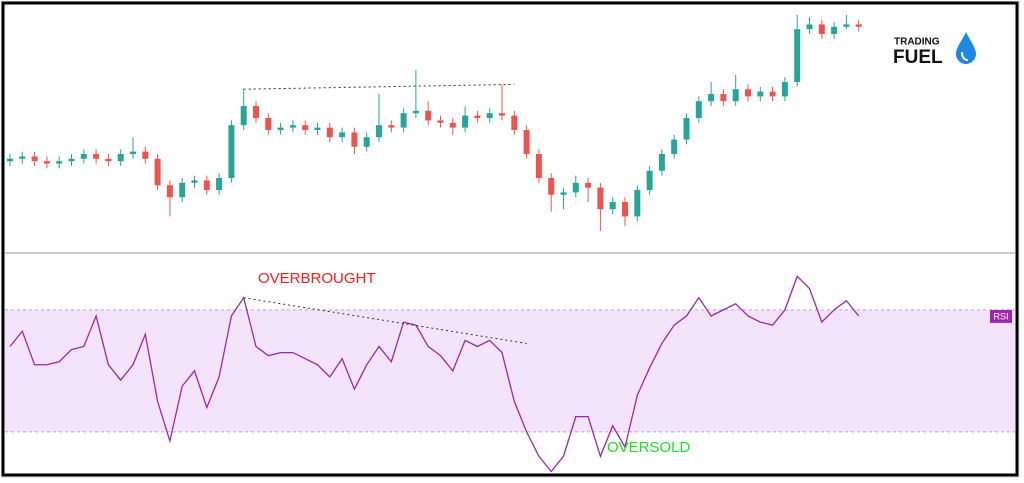  I want to click on rsi-label: RSI, so click(1000, 316).